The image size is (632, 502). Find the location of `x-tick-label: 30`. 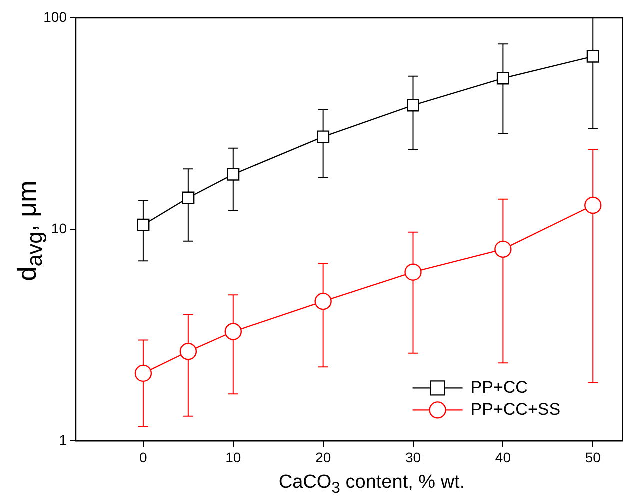

x-tick-label: 30 is located at coordinates (413, 457).